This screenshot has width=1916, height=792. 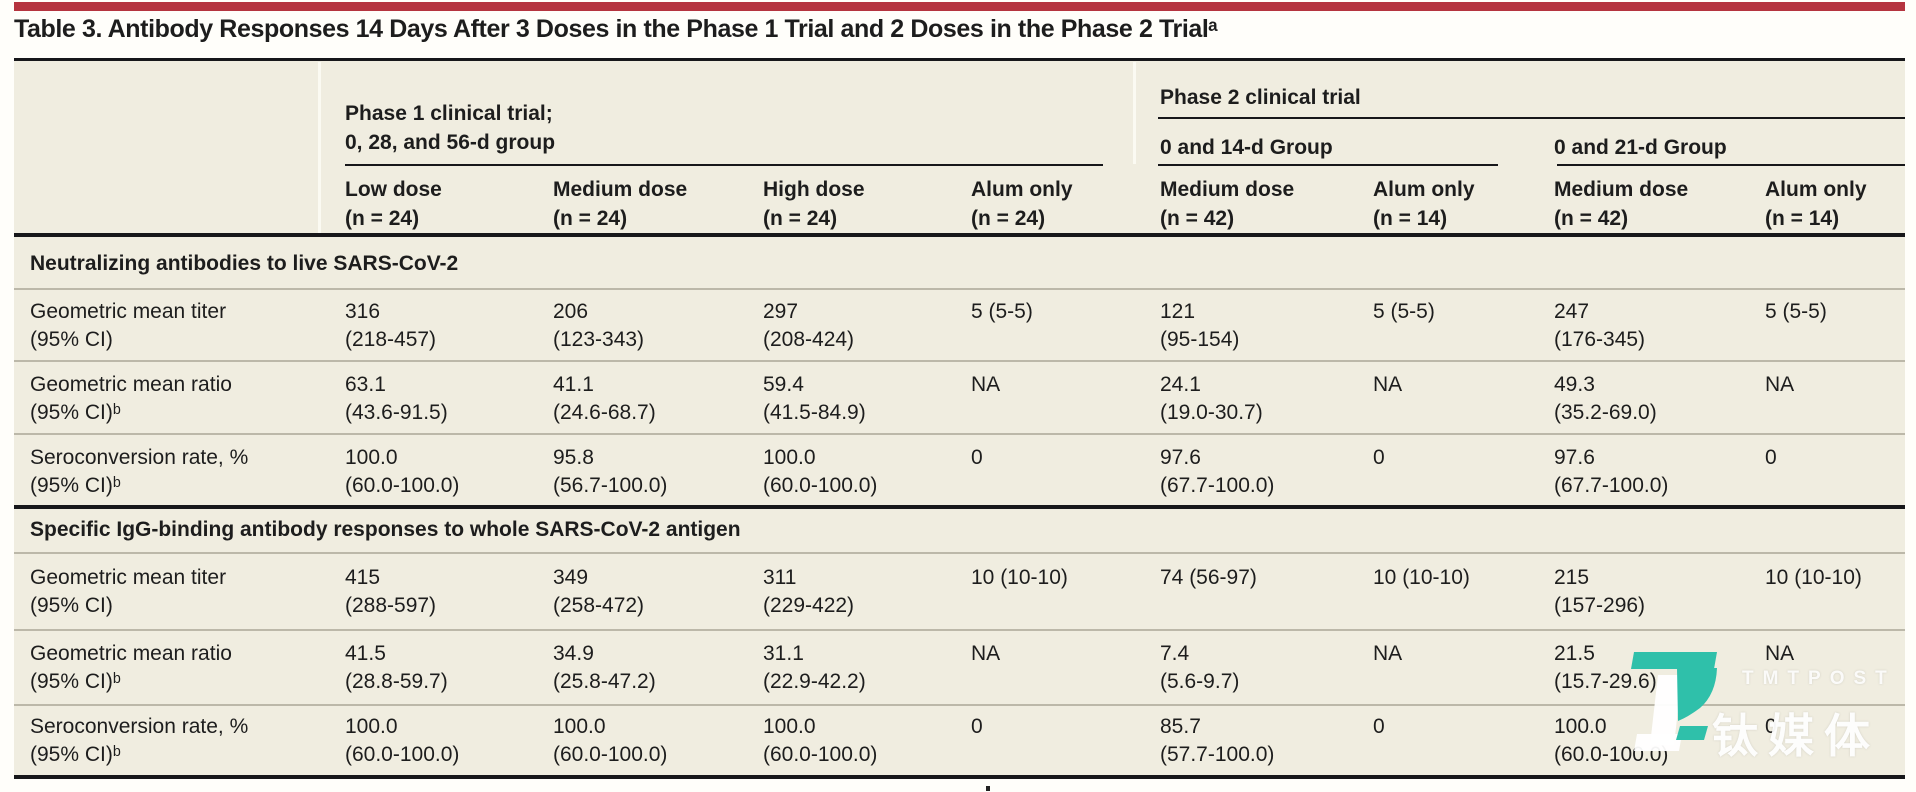 I want to click on watermark-brand-text: TMTPOST, so click(x=1819, y=678).